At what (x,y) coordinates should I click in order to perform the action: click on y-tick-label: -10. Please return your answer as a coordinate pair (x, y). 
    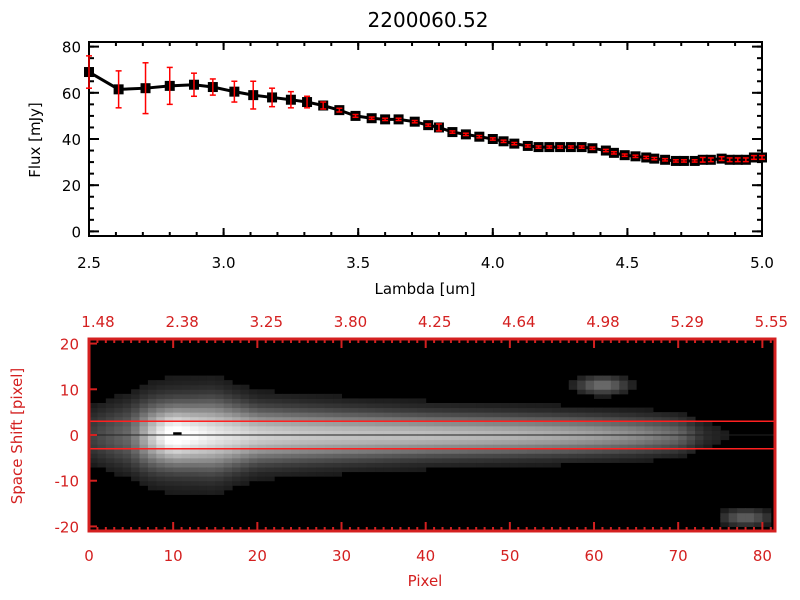
    Looking at the image, I should click on (67, 482).